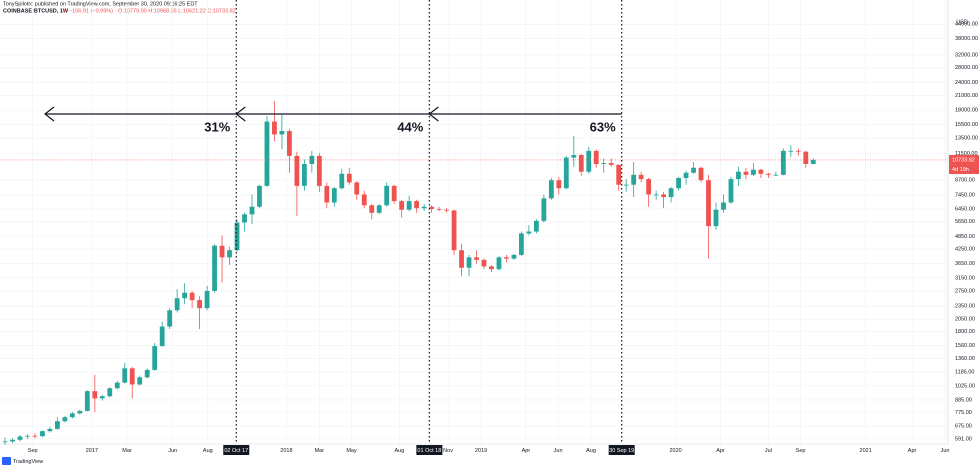 The height and width of the screenshot is (468, 980). Describe the element at coordinates (127, 451) in the screenshot. I see `x-tick-label: Mar` at that location.